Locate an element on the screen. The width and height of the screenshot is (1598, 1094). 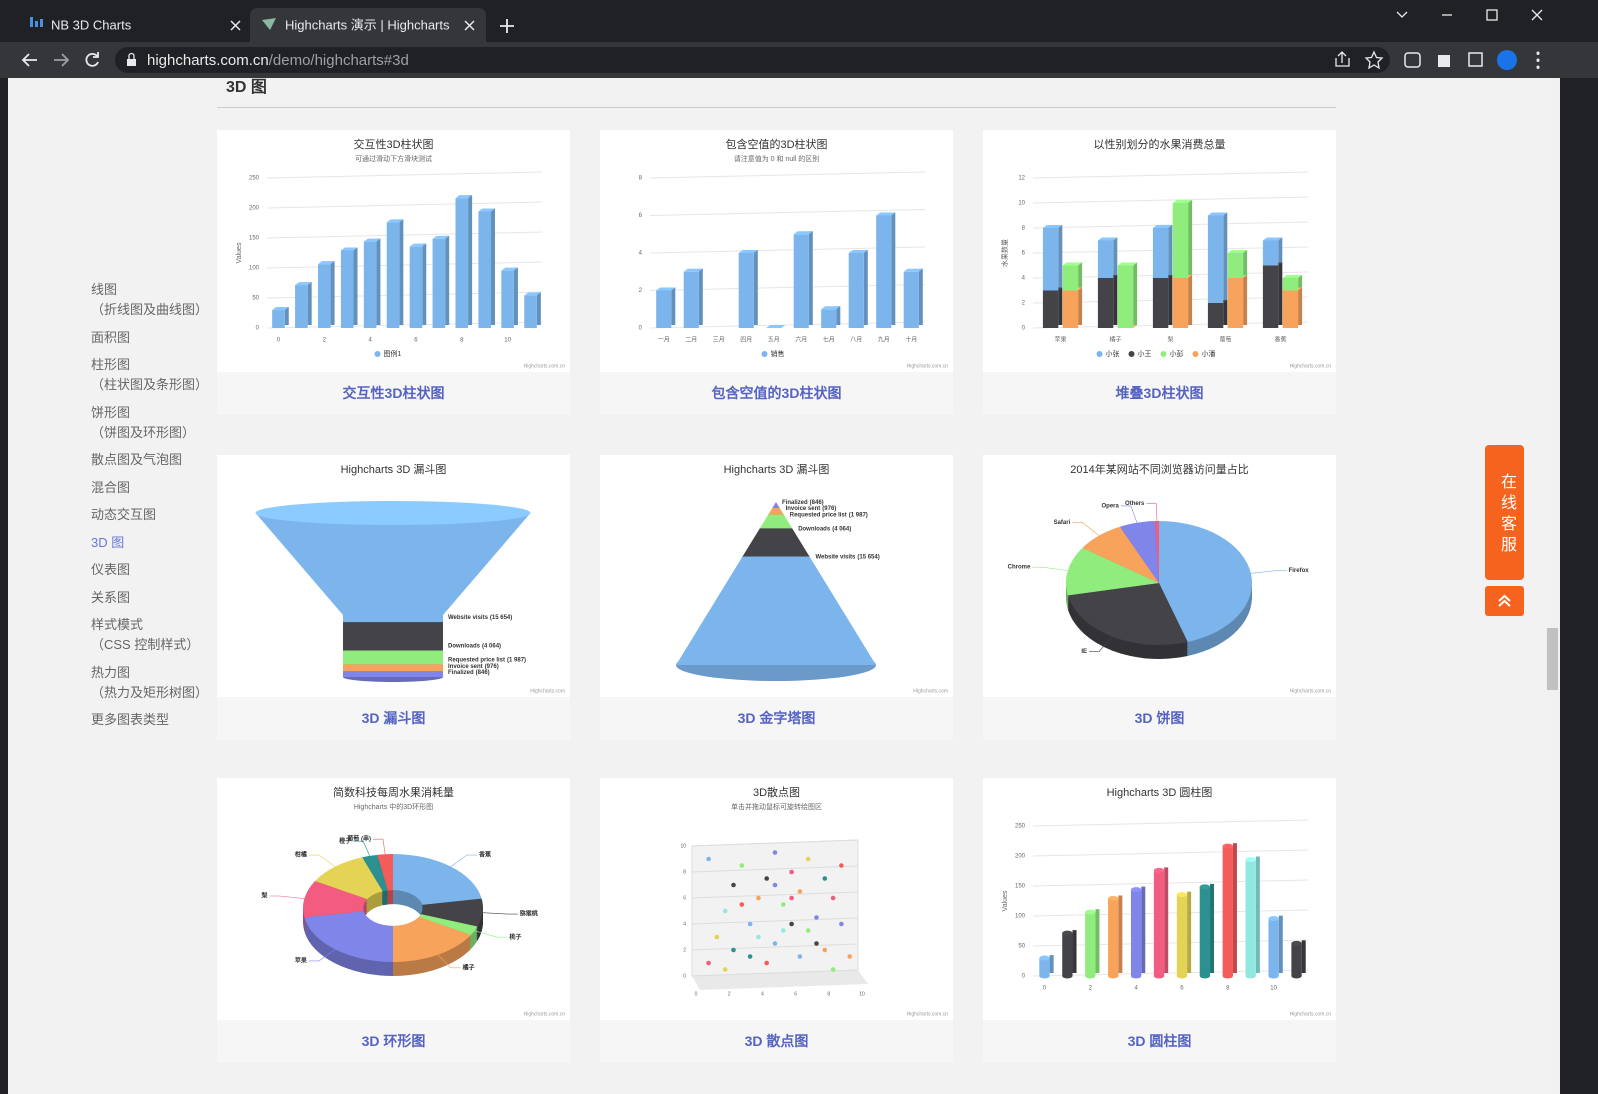
nav-item: 热力图 is located at coordinates (111, 672).